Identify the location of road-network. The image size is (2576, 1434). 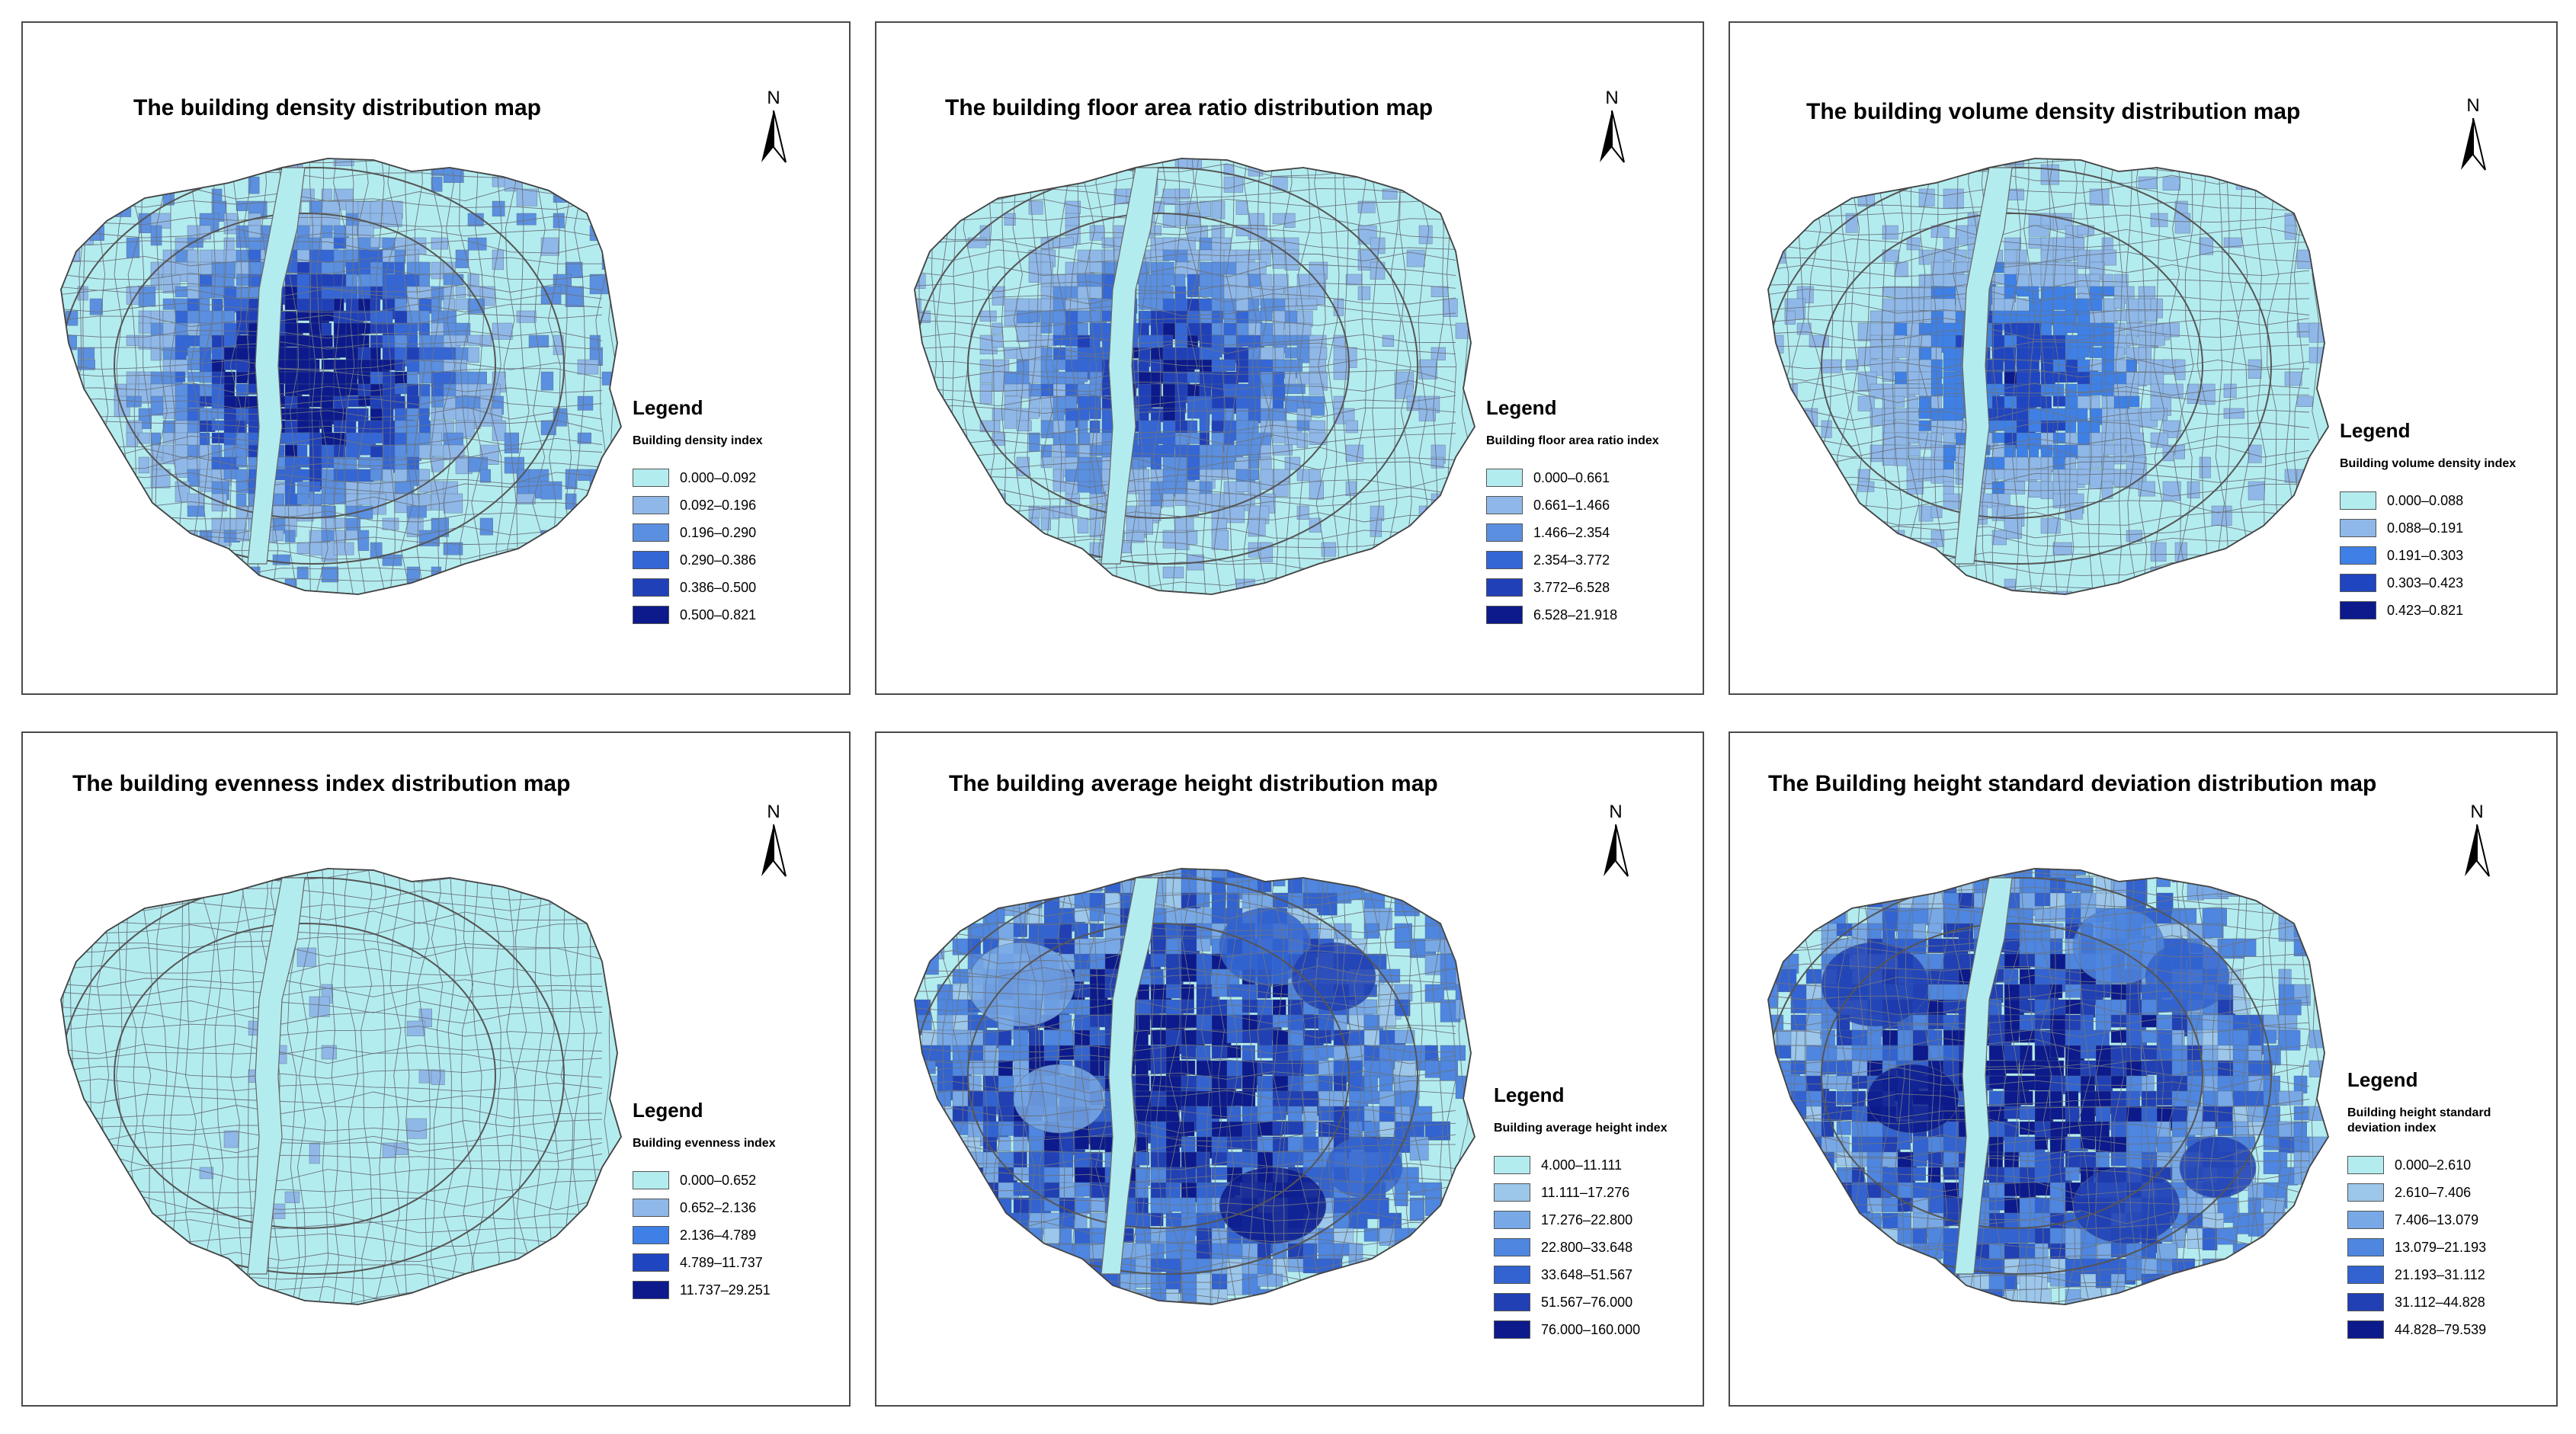
(339, 376).